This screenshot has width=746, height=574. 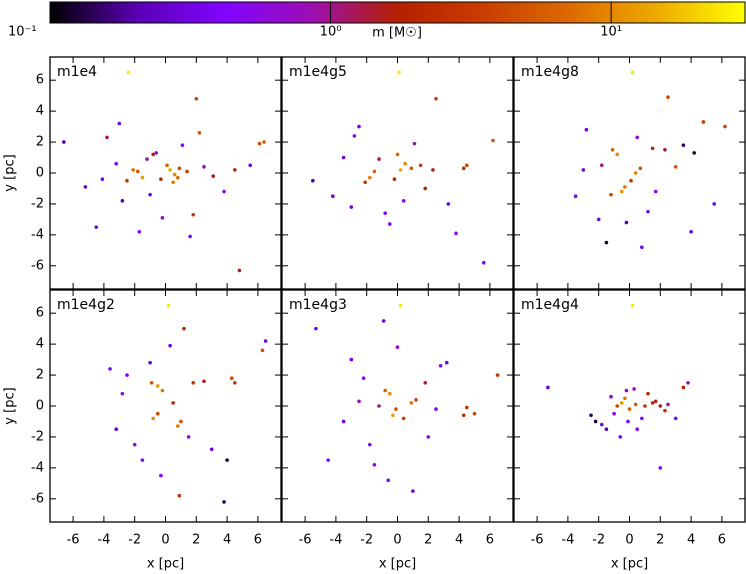 I want to click on colorbar-label: m [M☉], so click(x=397, y=33).